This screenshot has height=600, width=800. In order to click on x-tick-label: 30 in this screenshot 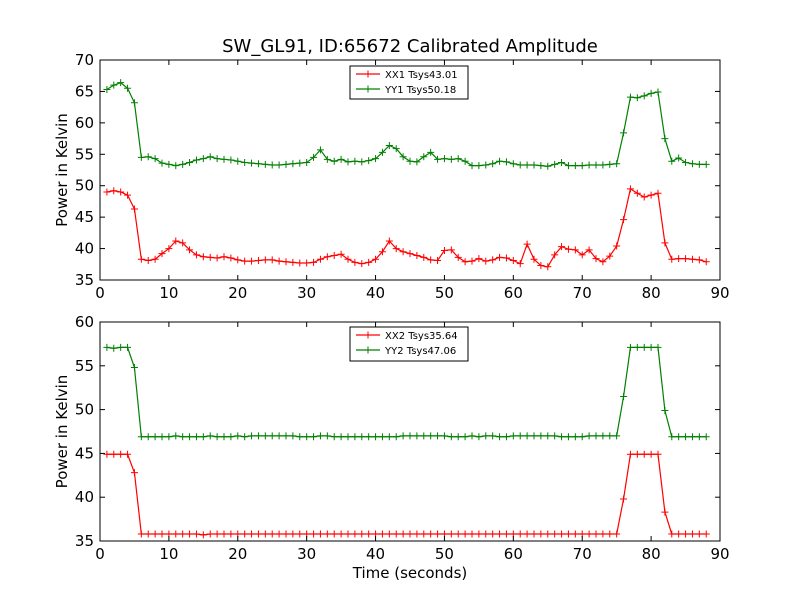, I will do `click(306, 293)`.